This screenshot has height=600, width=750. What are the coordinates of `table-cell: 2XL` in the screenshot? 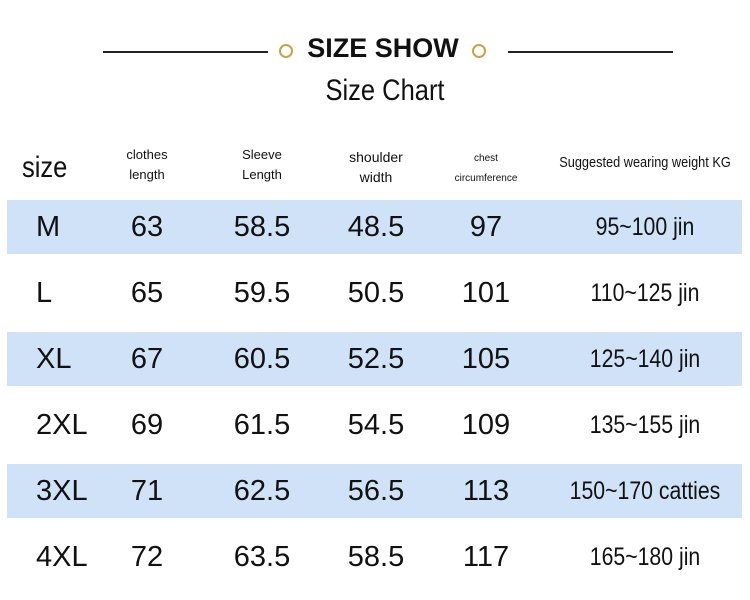 It's located at (62, 425).